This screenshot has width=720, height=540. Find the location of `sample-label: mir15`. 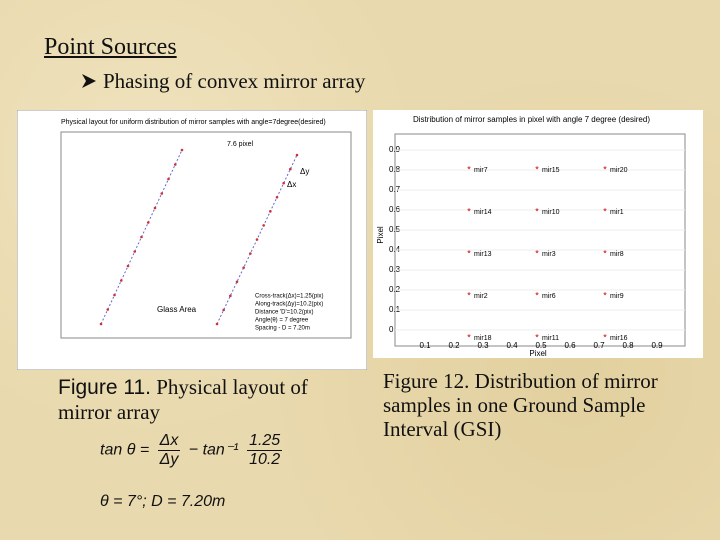

sample-label: mir15 is located at coordinates (551, 170).